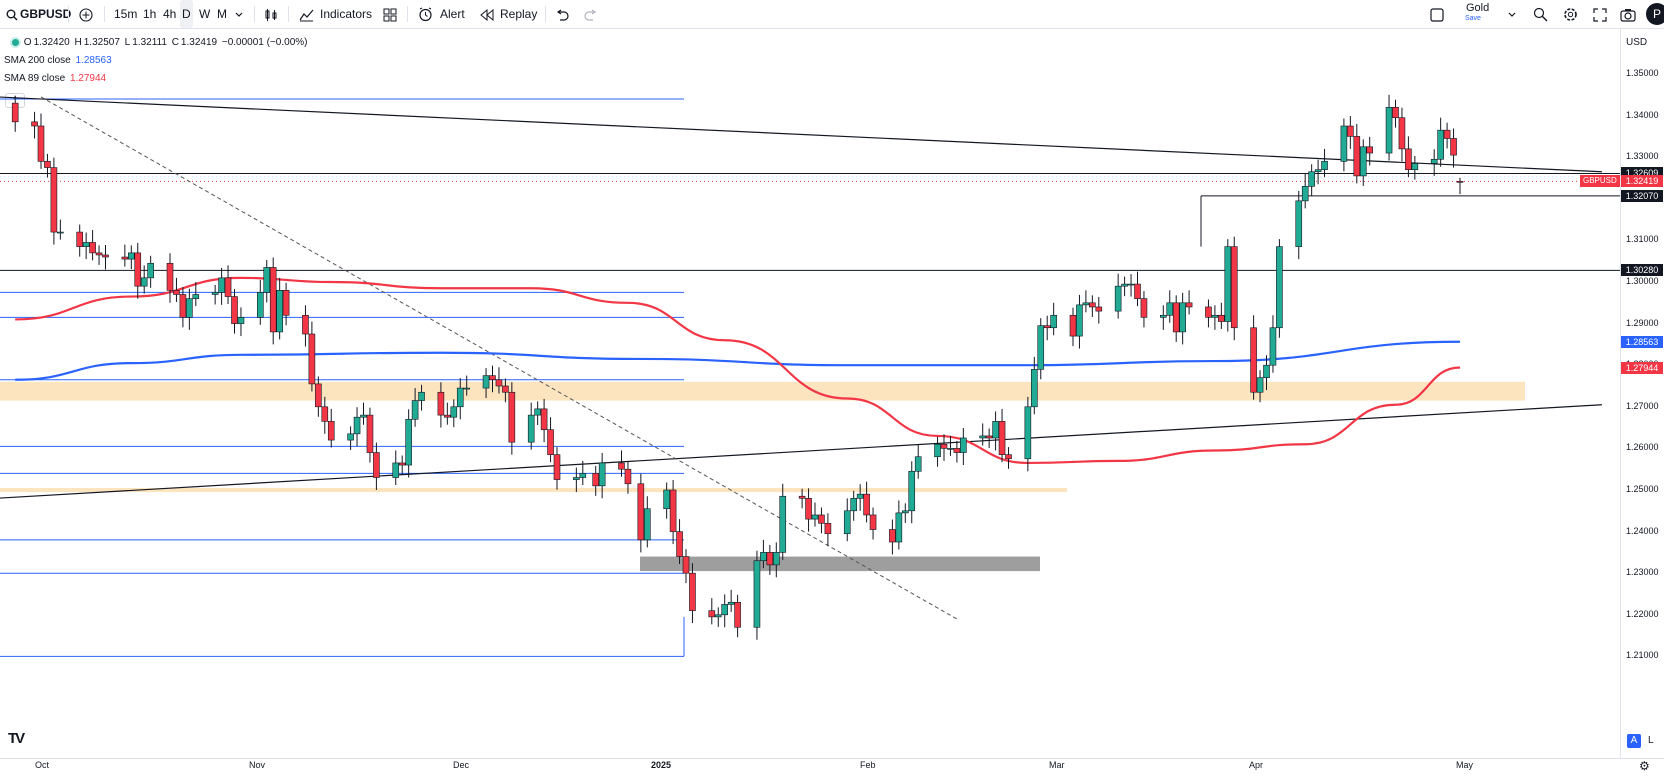 The width and height of the screenshot is (1664, 777). Describe the element at coordinates (452, 14) in the screenshot. I see `alert-button: Alert` at that location.